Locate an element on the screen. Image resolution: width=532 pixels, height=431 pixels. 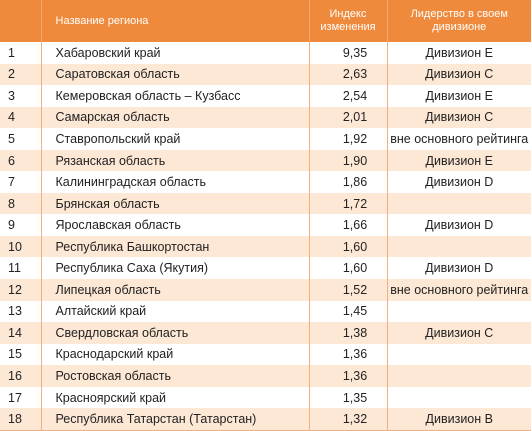
table-row: 7 Калининградская область 1,86 Дивизион D is located at coordinates (265, 182).